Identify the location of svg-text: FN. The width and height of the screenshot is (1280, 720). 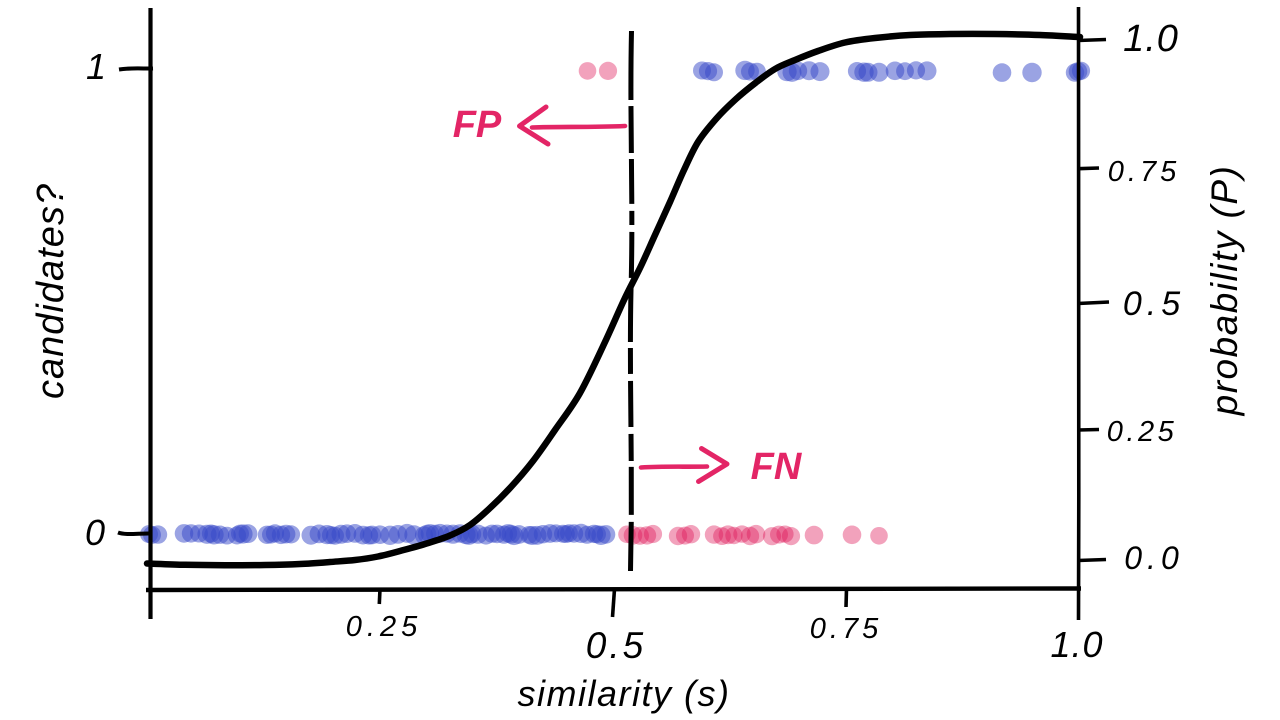
(777, 467).